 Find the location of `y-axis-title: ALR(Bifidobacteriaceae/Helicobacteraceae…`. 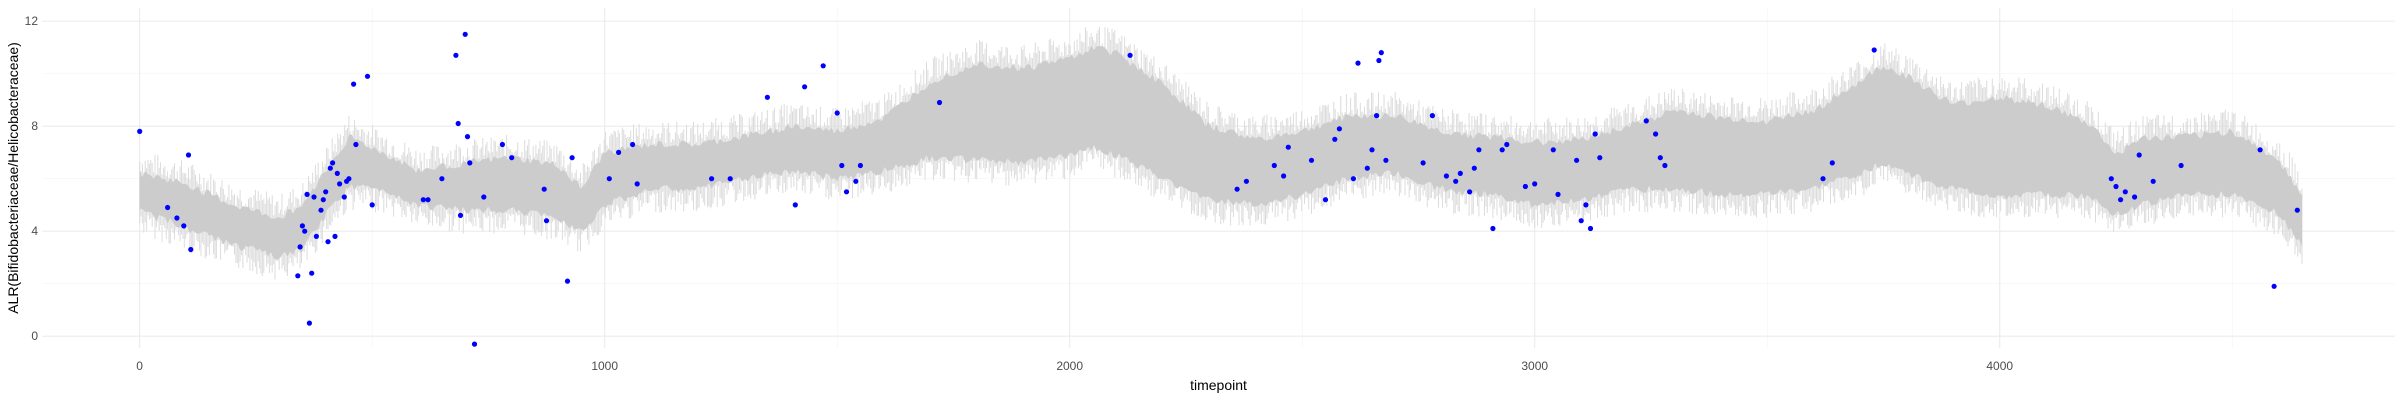

y-axis-title: ALR(Bifidobacteriaceae/Helicobacteraceae… is located at coordinates (13, 178).